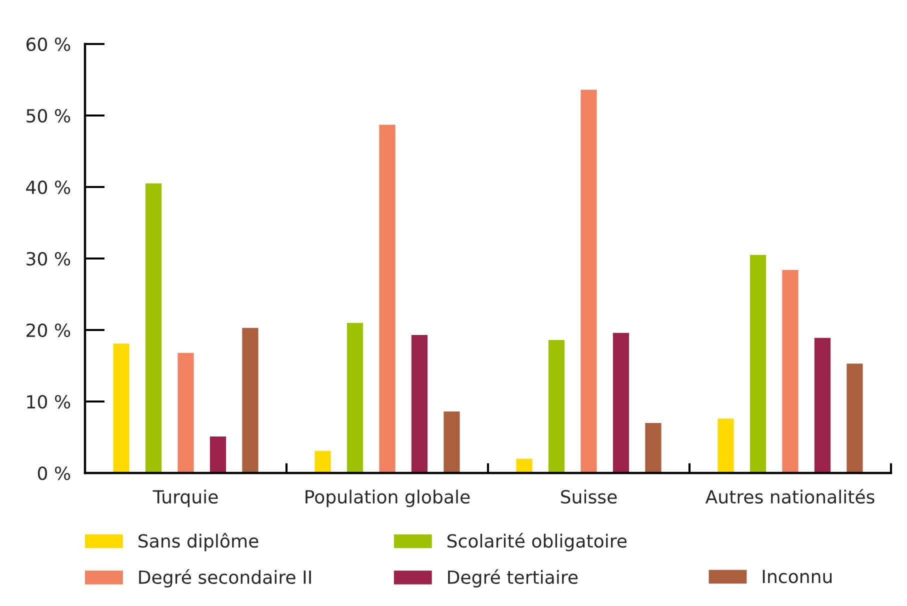 This screenshot has width=907, height=606. Describe the element at coordinates (54, 473) in the screenshot. I see `y-tick-label: 0 %` at that location.